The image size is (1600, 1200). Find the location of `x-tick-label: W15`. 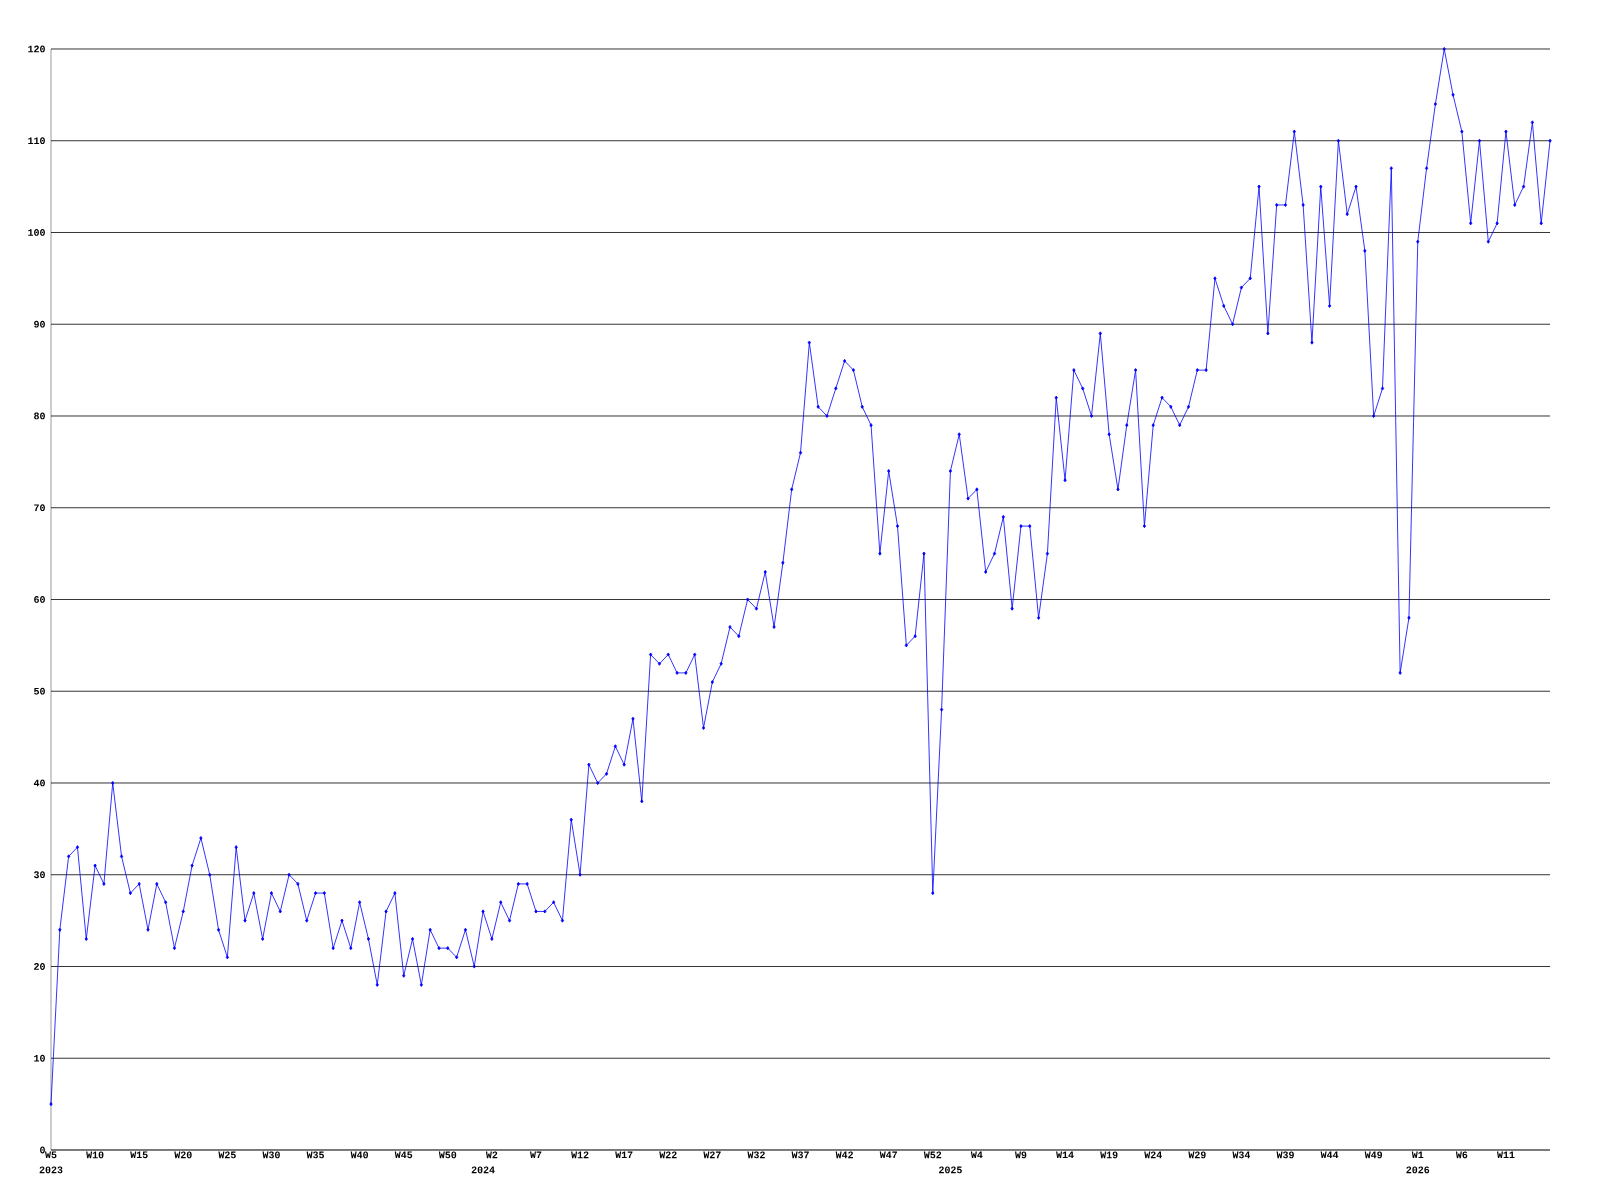

x-tick-label: W15 is located at coordinates (139, 1155).